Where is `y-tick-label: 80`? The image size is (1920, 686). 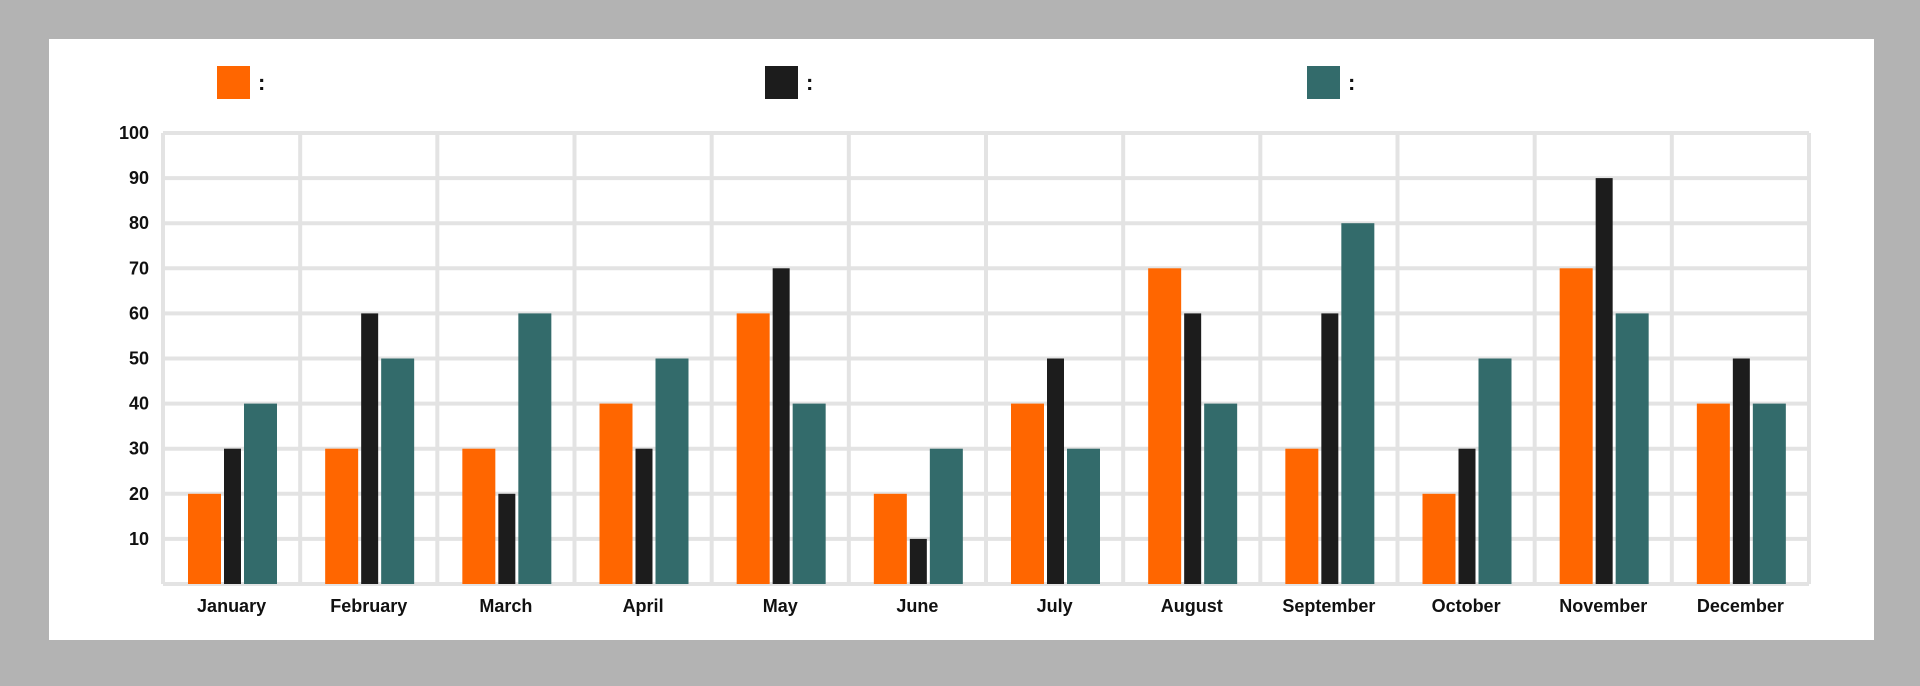
y-tick-label: 80 is located at coordinates (139, 223).